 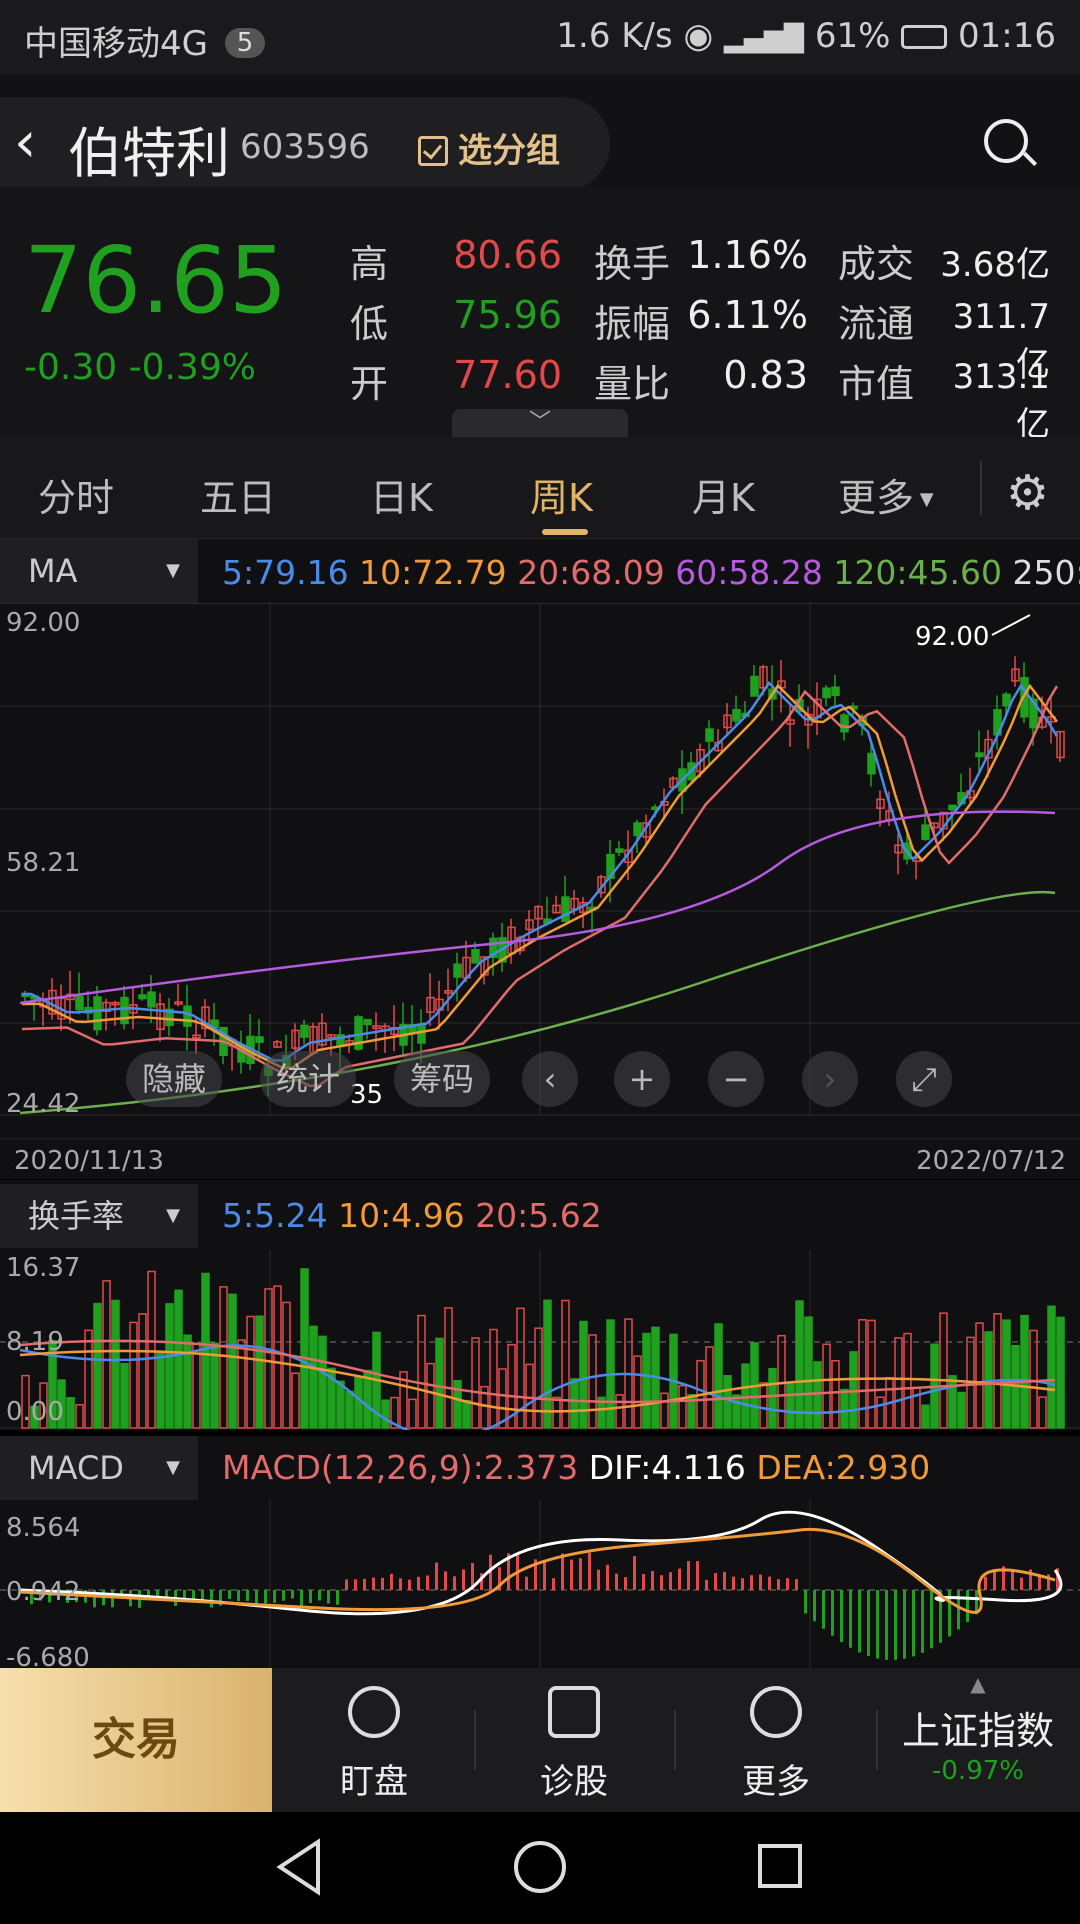 What do you see at coordinates (442, 1079) in the screenshot?
I see `chips-button: 筹码` at bounding box center [442, 1079].